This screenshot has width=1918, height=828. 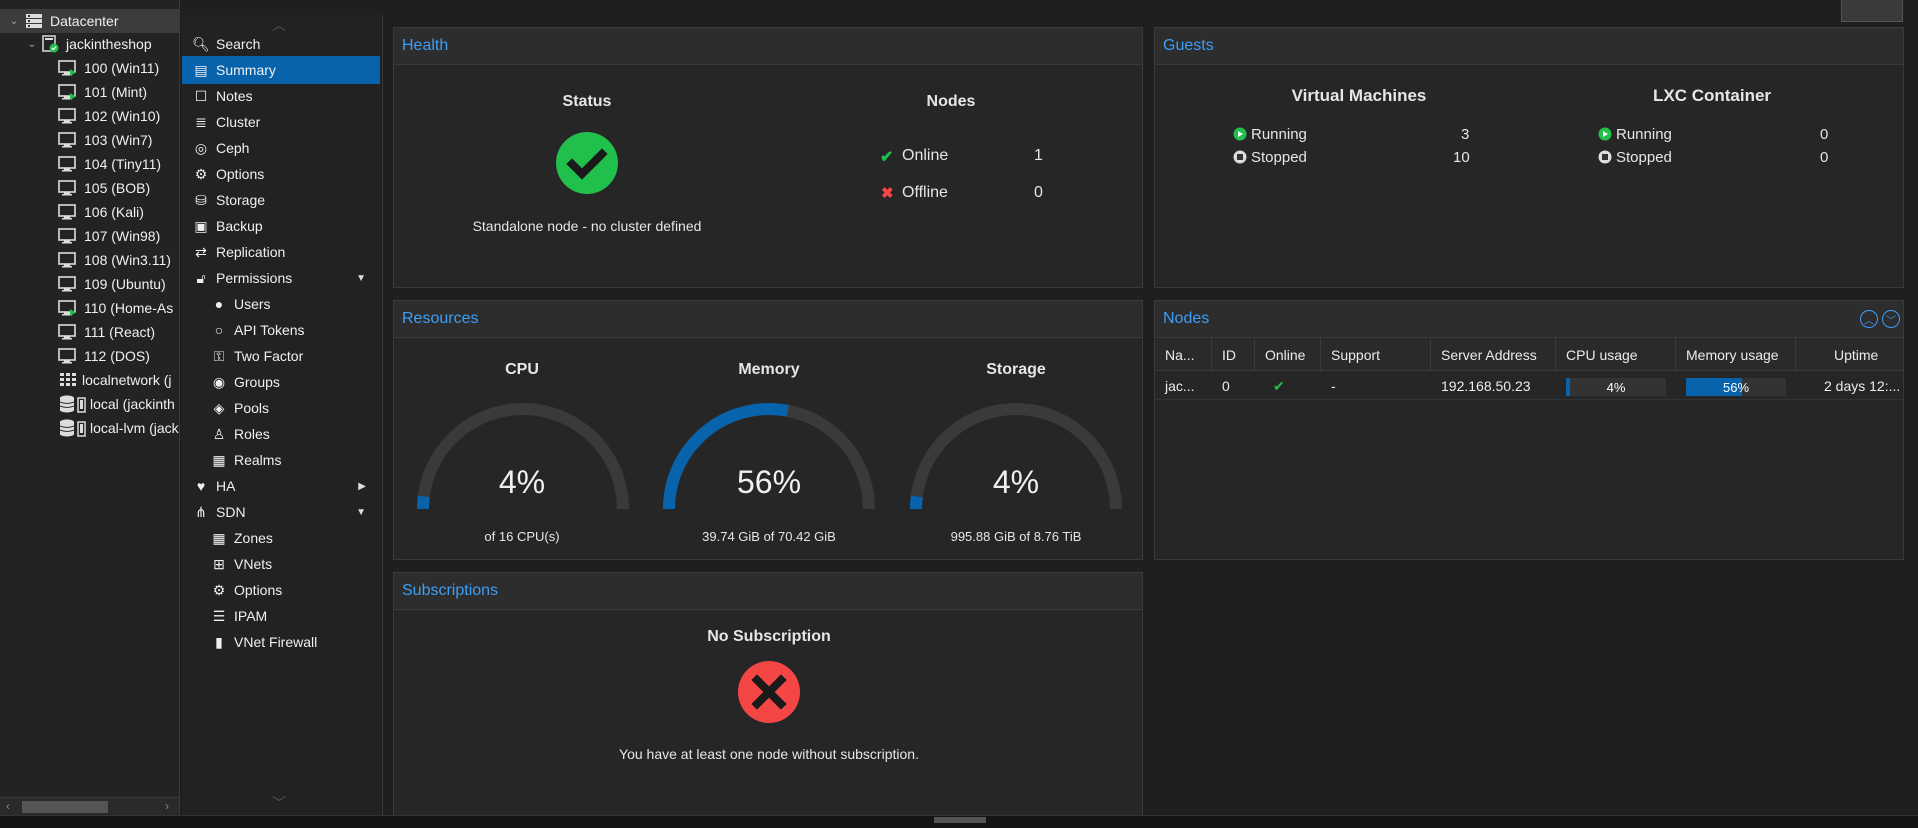 What do you see at coordinates (281, 382) in the screenshot?
I see `nav-item-groups: ◉ Groups` at bounding box center [281, 382].